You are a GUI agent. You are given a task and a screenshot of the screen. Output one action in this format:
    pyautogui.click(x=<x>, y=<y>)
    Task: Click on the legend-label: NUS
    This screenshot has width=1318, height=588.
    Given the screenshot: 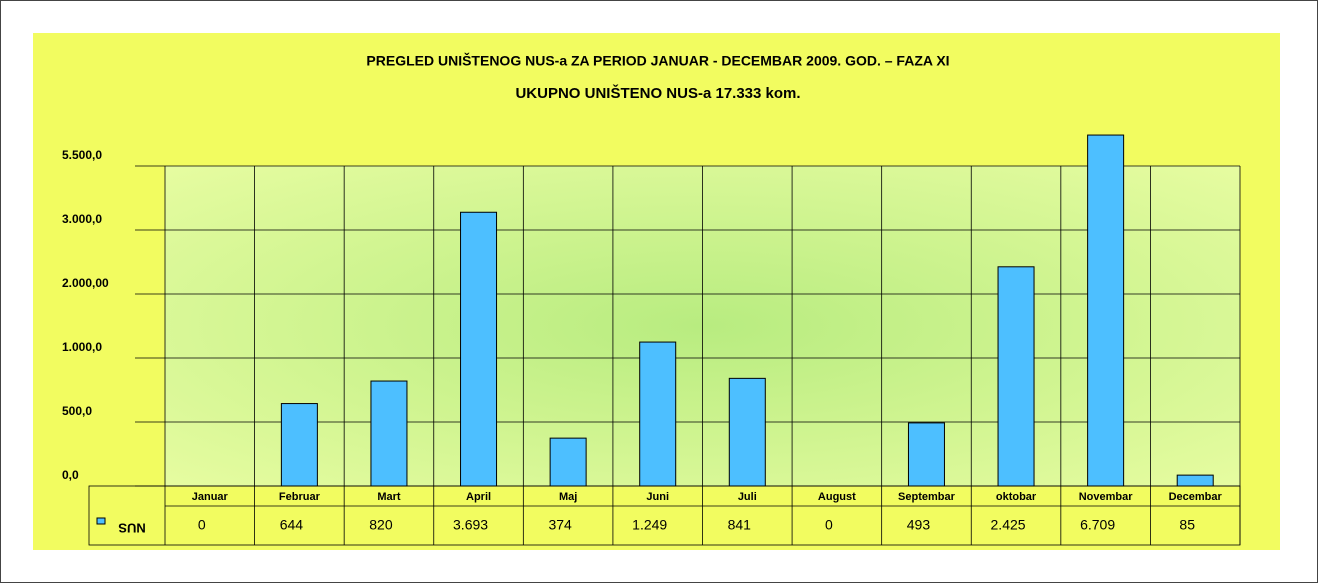 What is the action you would take?
    pyautogui.click(x=132, y=528)
    